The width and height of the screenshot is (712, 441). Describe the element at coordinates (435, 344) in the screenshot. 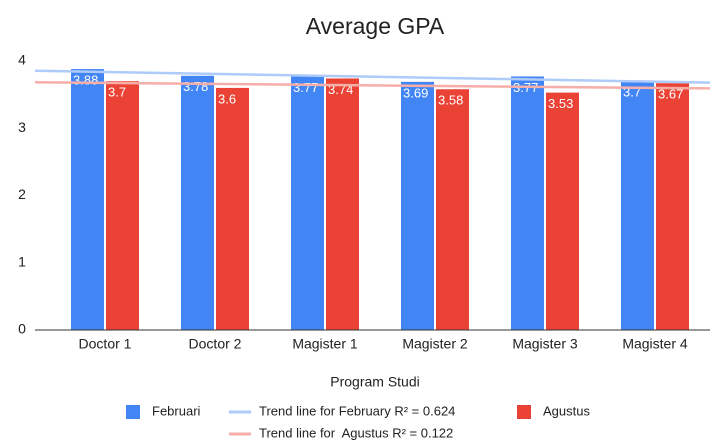

I see `x-tick-label: Magister 2` at that location.